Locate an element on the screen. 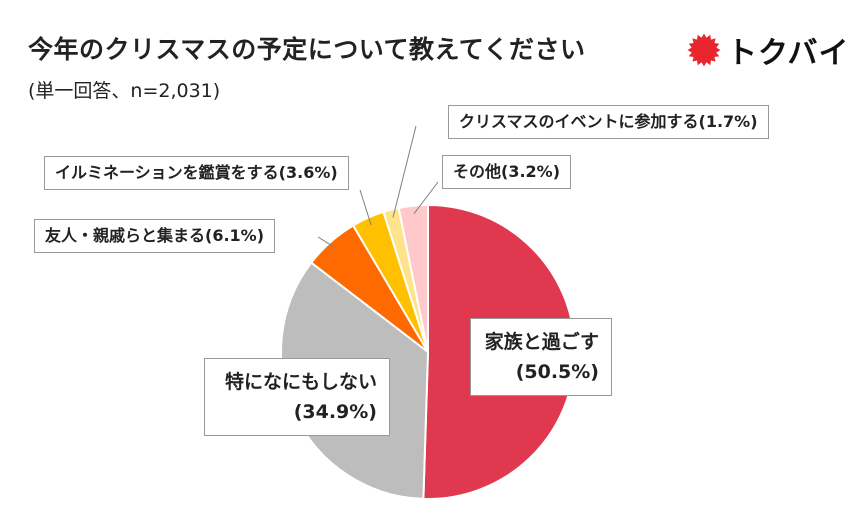 The image size is (852, 514). callout-family: 家族と過ごす (50.5%) is located at coordinates (541, 357).